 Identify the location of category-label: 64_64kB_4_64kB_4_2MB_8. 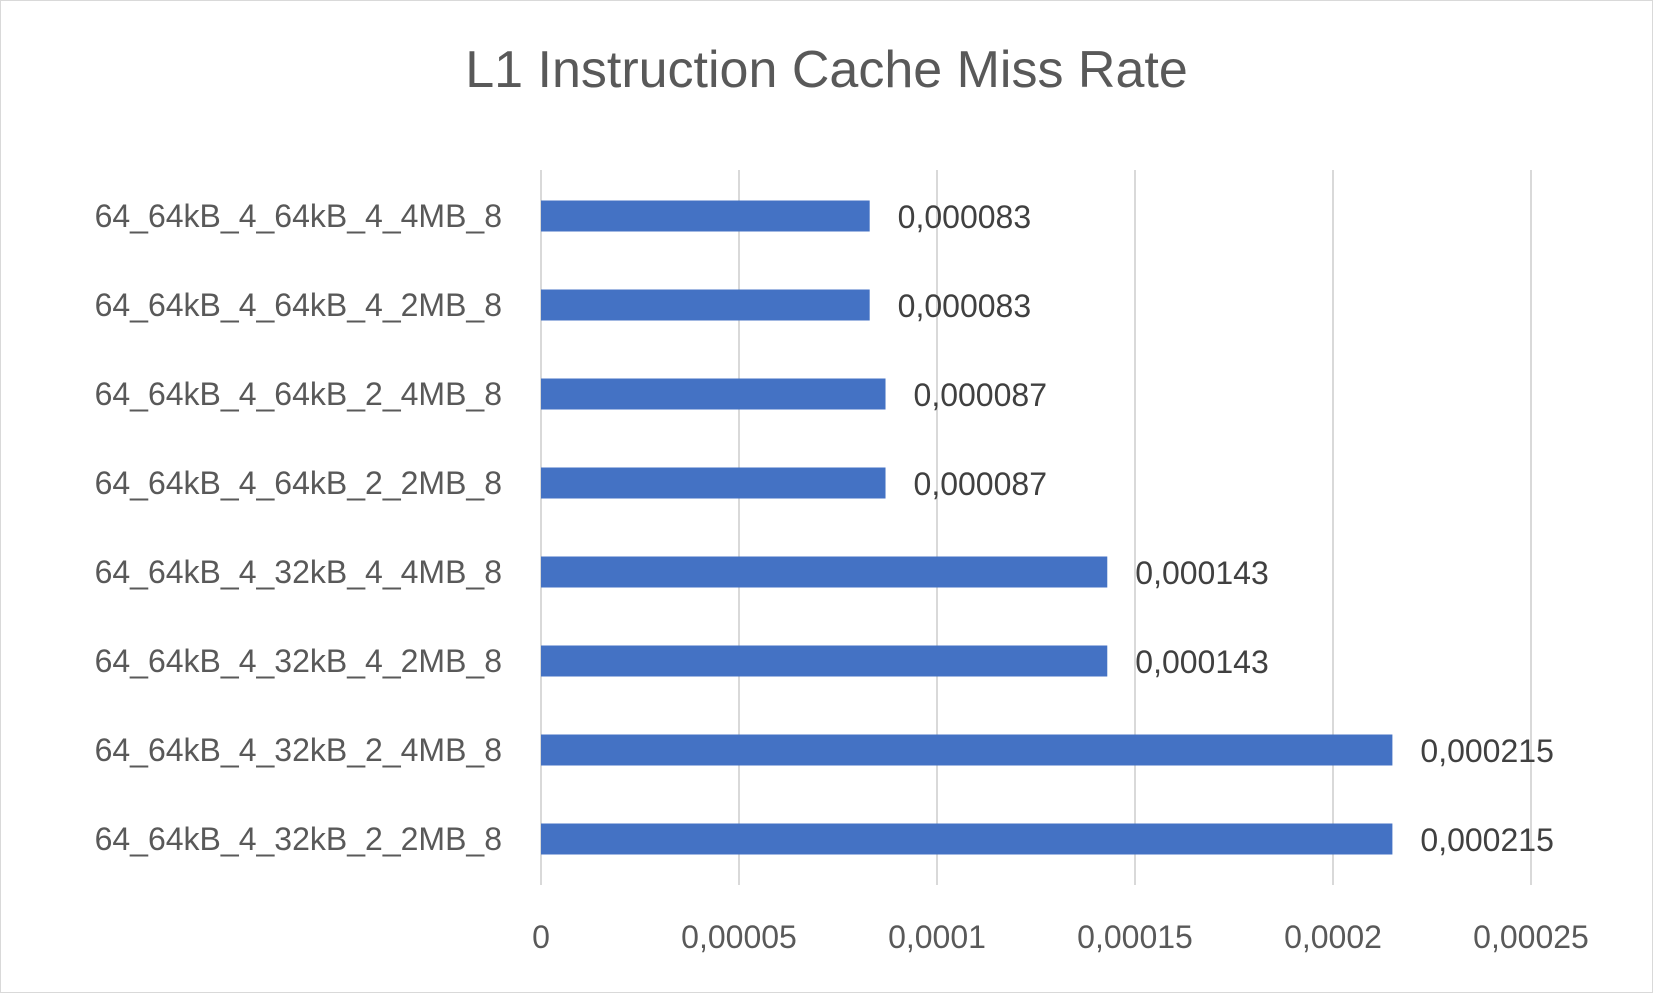
(298, 305).